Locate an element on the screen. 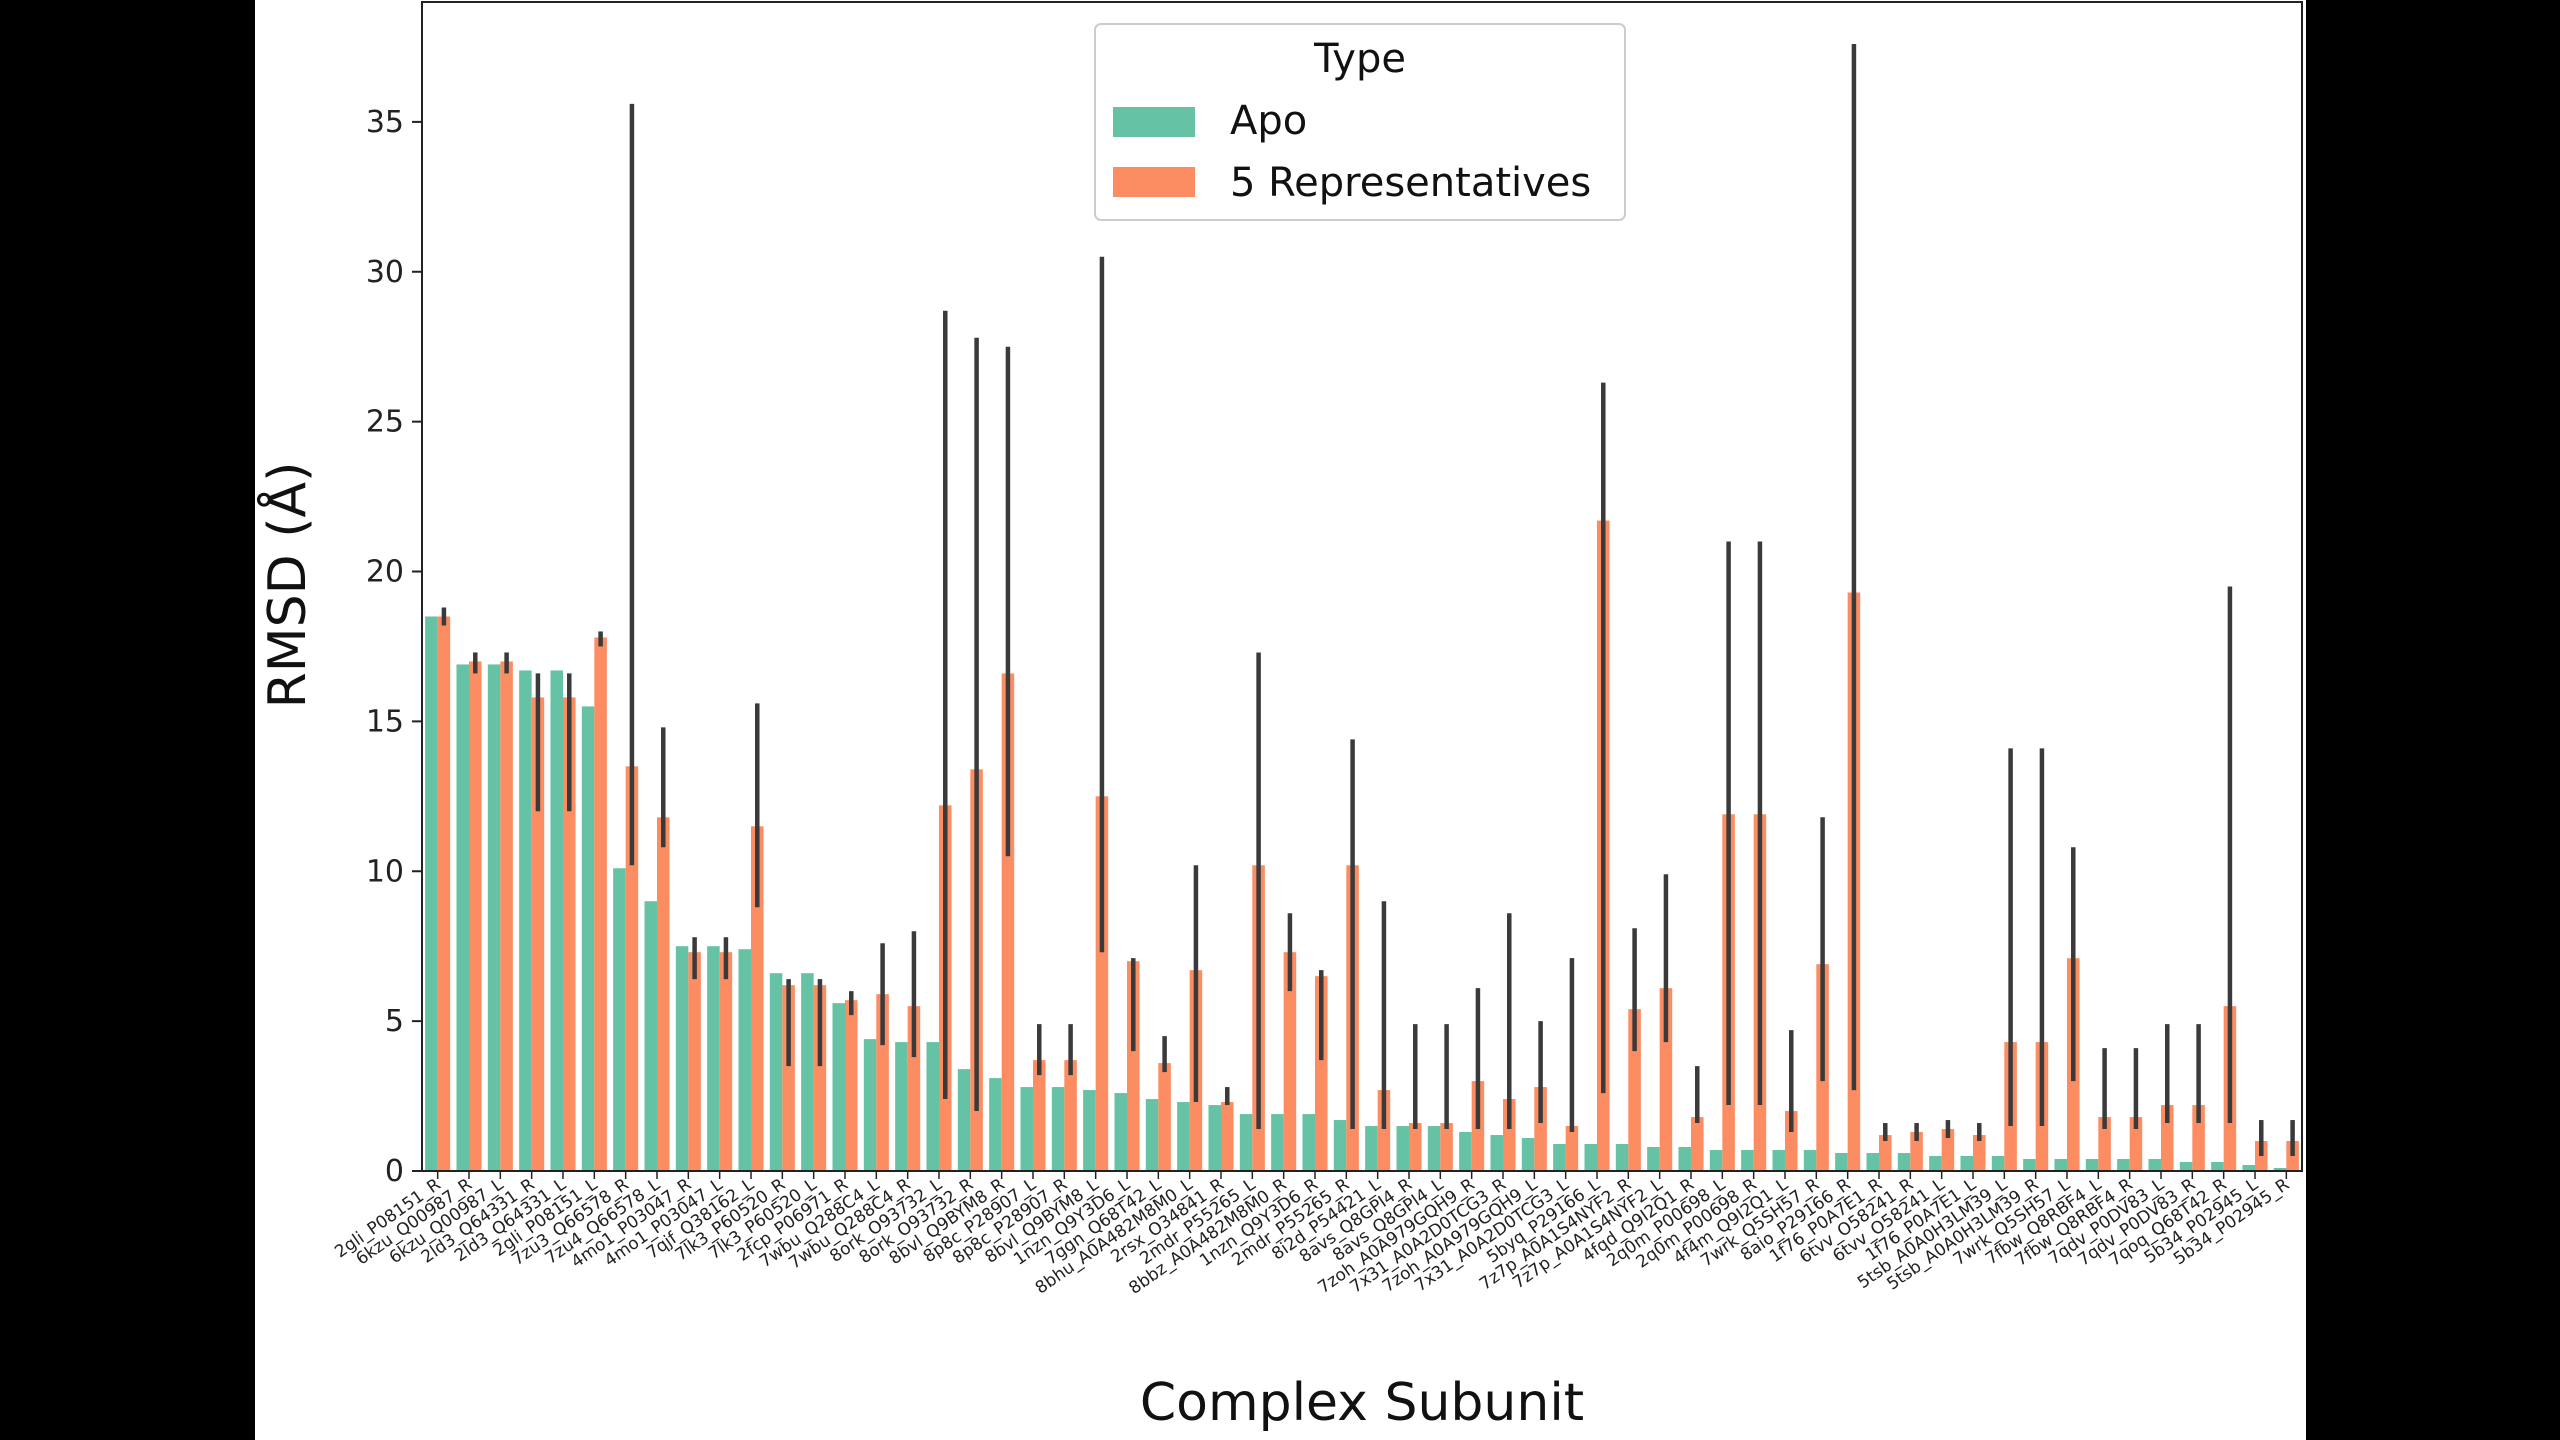  y-tick-label: 10 is located at coordinates (385, 871).